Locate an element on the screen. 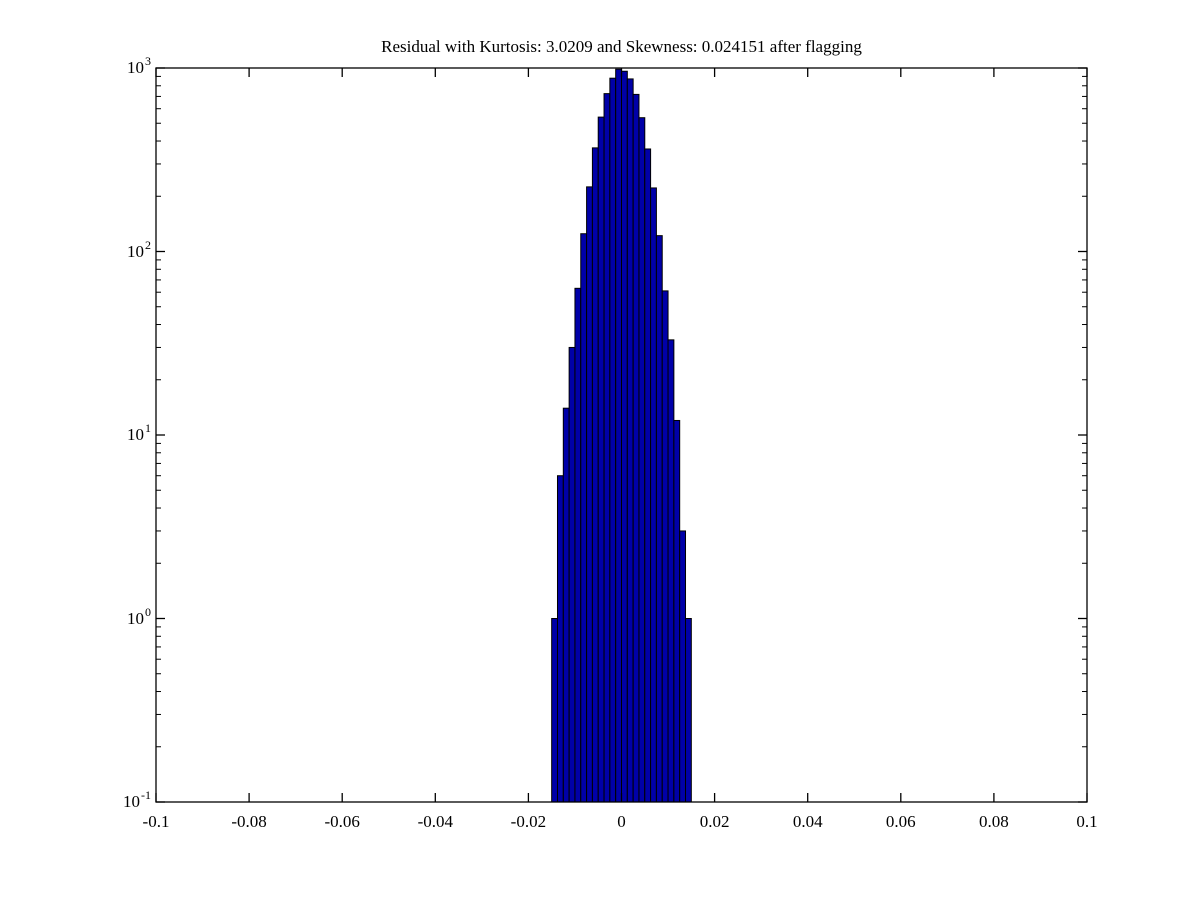  y-tick-exponent: 0 is located at coordinates (148, 611).